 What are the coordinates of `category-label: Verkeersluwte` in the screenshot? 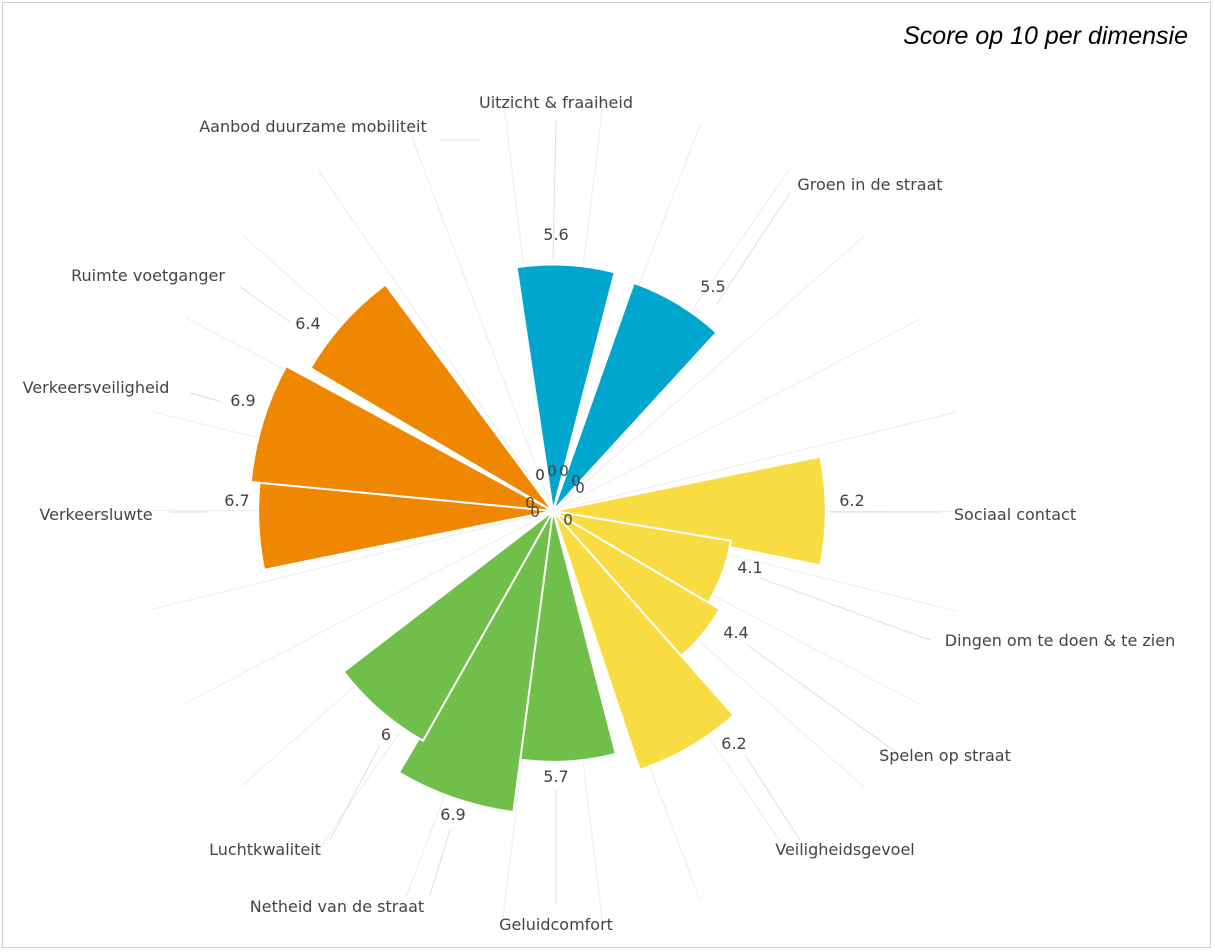 It's located at (95, 514).